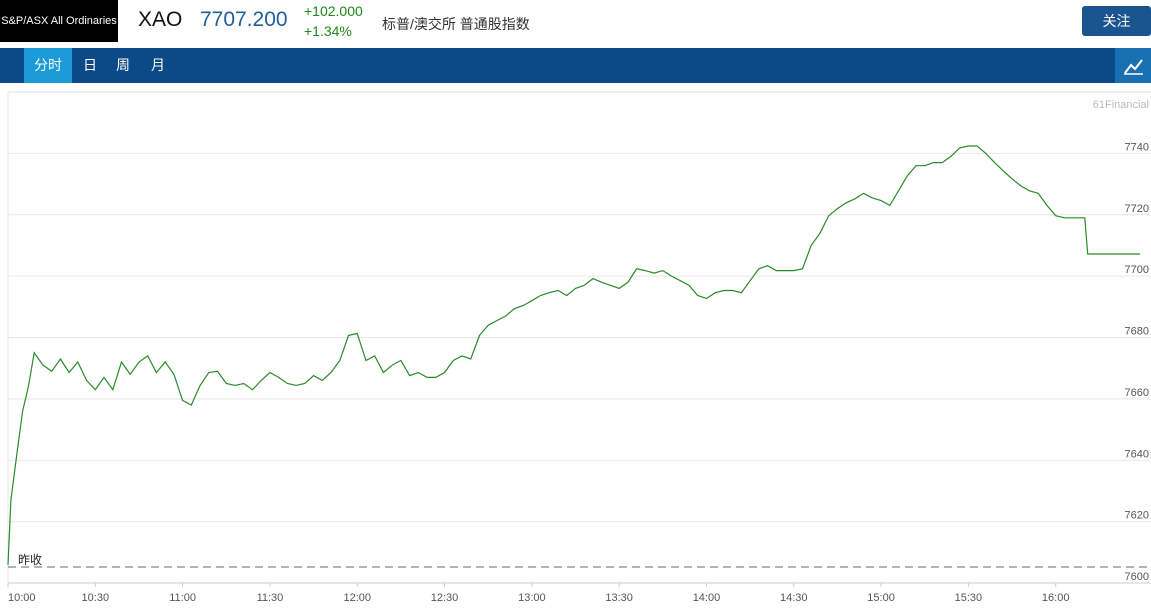 The width and height of the screenshot is (1151, 609). Describe the element at coordinates (1137, 454) in the screenshot. I see `y-tick-label: 7640` at that location.